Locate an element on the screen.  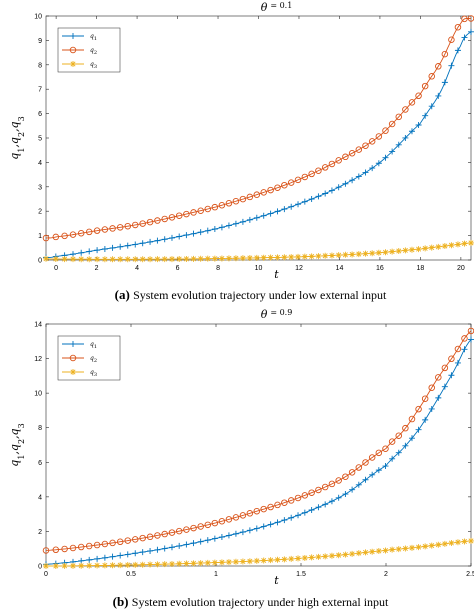
x-axis-label: t is located at coordinates (276, 580).